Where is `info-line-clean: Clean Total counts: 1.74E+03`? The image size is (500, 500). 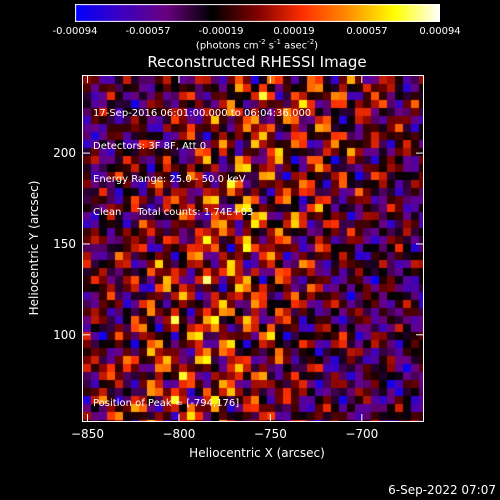 info-line-clean: Clean Total counts: 1.74E+03 is located at coordinates (173, 212).